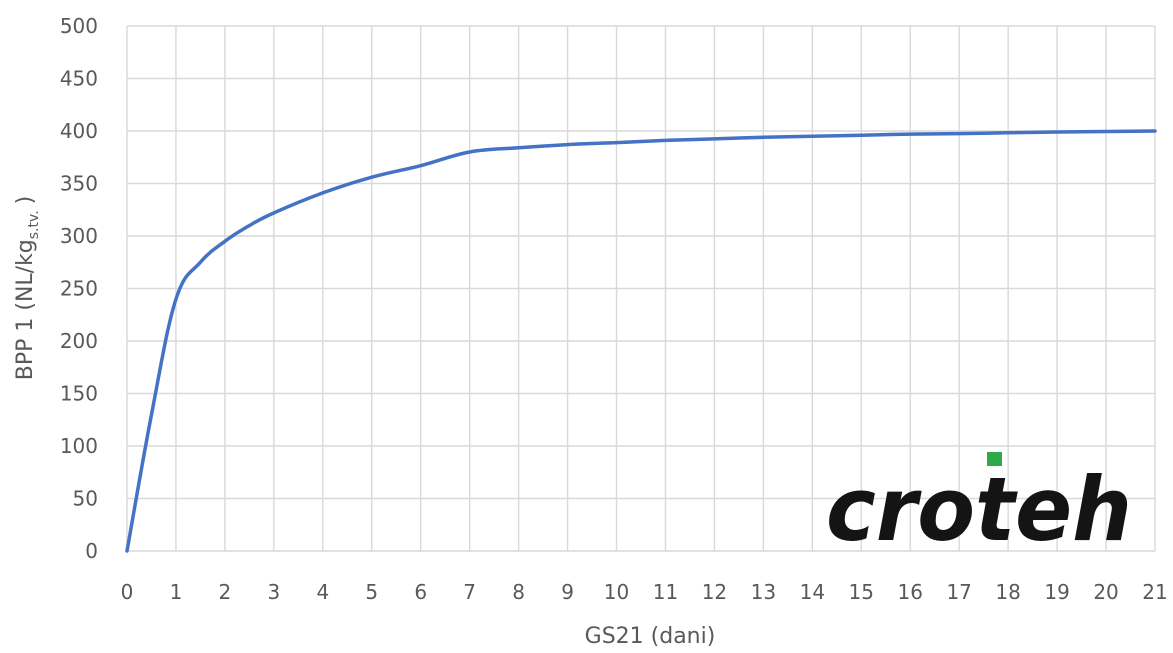 The height and width of the screenshot is (653, 1173). I want to click on x-tick-label: 18, so click(1007, 592).